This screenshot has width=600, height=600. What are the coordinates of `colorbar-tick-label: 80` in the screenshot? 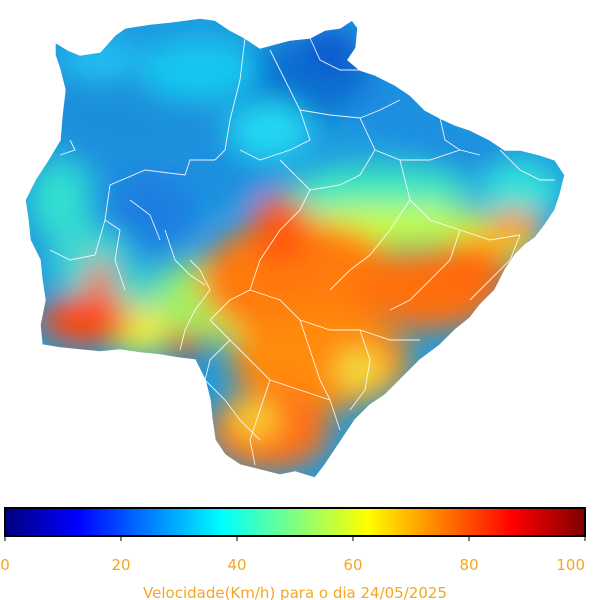 It's located at (468, 565).